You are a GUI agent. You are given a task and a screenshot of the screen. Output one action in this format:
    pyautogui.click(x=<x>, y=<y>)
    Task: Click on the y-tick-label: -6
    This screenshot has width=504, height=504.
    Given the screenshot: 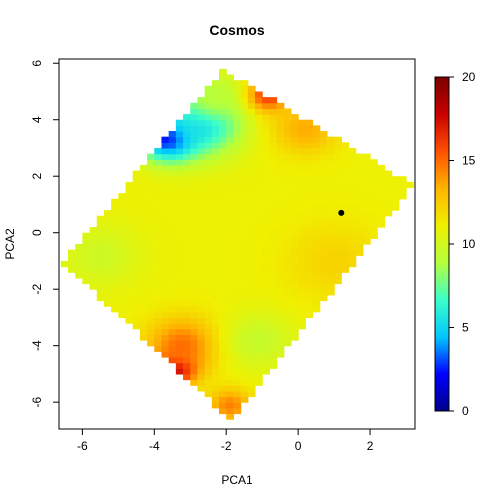 What is the action you would take?
    pyautogui.click(x=37, y=402)
    